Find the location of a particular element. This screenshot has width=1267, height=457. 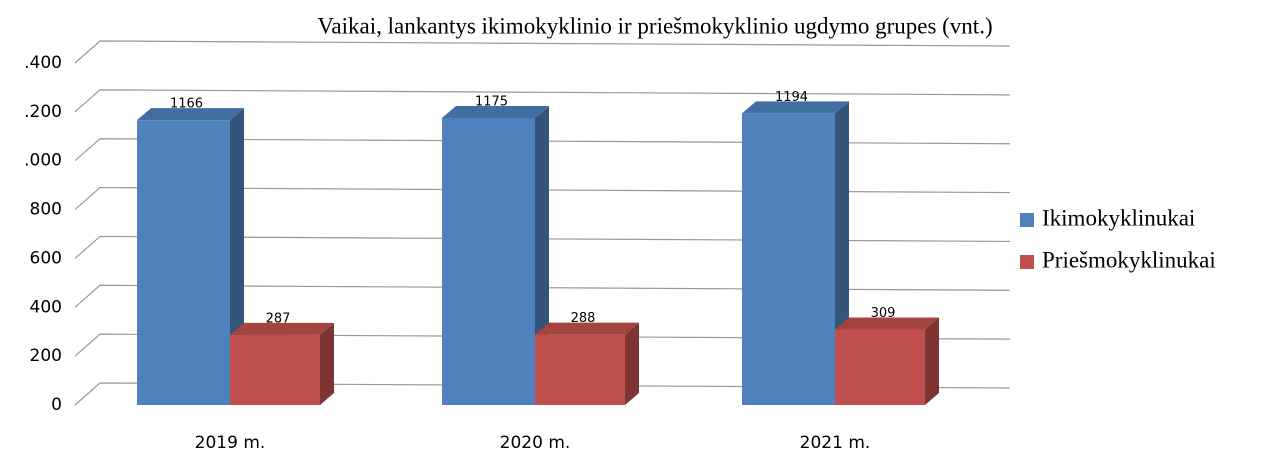

y-tick-label: 600 is located at coordinates (46, 258).